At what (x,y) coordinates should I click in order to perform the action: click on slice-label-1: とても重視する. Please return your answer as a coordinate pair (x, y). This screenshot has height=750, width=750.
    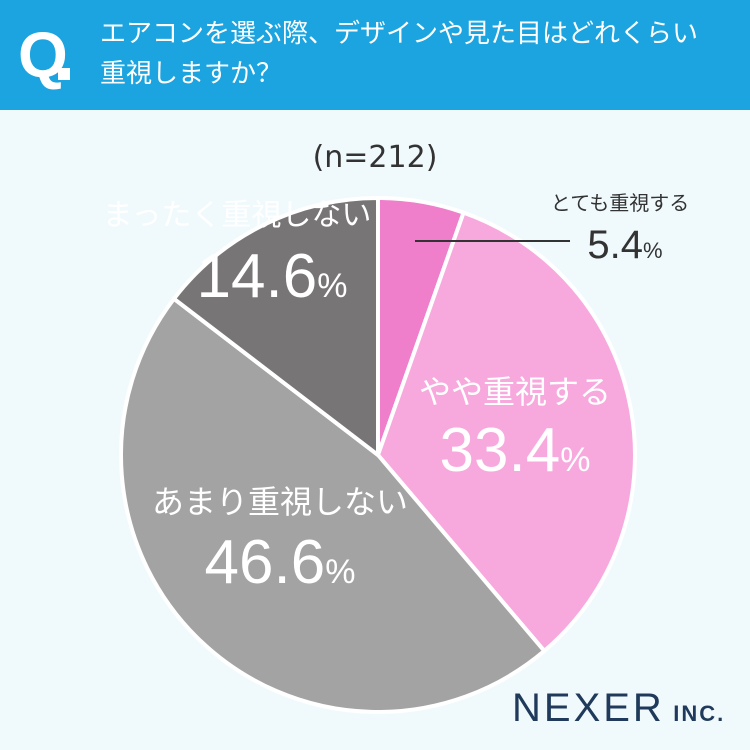
    Looking at the image, I should click on (620, 203).